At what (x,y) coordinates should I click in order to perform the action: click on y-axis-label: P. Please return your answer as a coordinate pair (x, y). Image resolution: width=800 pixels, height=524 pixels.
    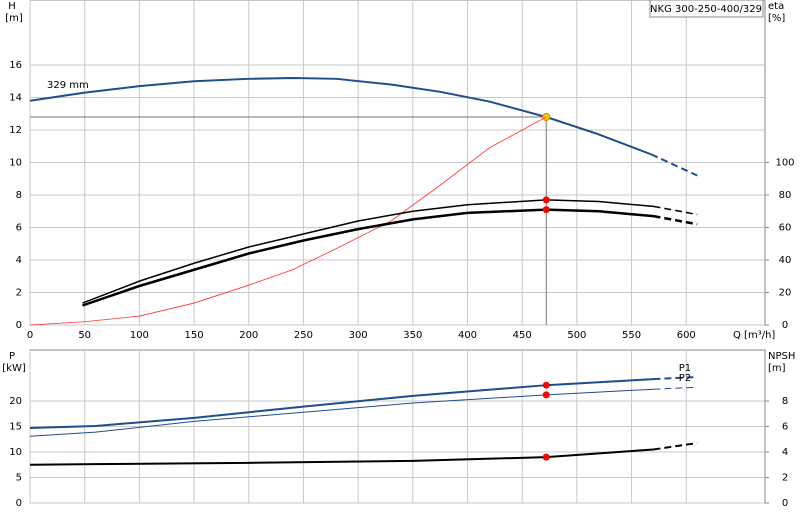
    Looking at the image, I should click on (12, 356).